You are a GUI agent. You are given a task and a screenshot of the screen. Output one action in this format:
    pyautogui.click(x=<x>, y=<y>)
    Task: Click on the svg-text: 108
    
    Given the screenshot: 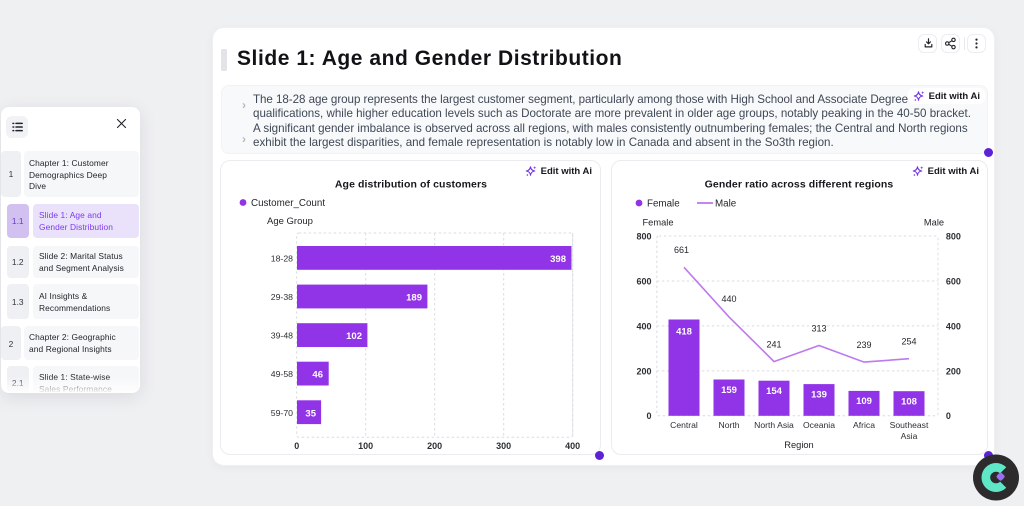 What is the action you would take?
    pyautogui.click(x=909, y=402)
    